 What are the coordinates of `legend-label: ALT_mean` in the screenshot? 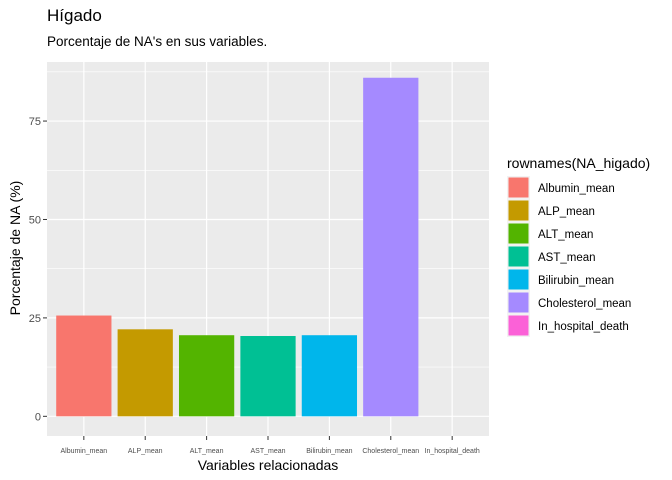 It's located at (565, 235).